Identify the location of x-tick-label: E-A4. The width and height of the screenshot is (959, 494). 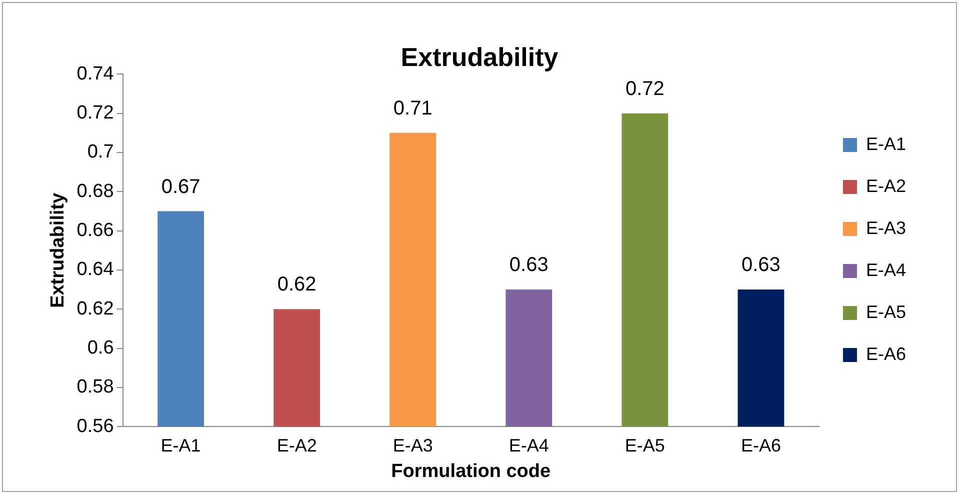
(528, 445).